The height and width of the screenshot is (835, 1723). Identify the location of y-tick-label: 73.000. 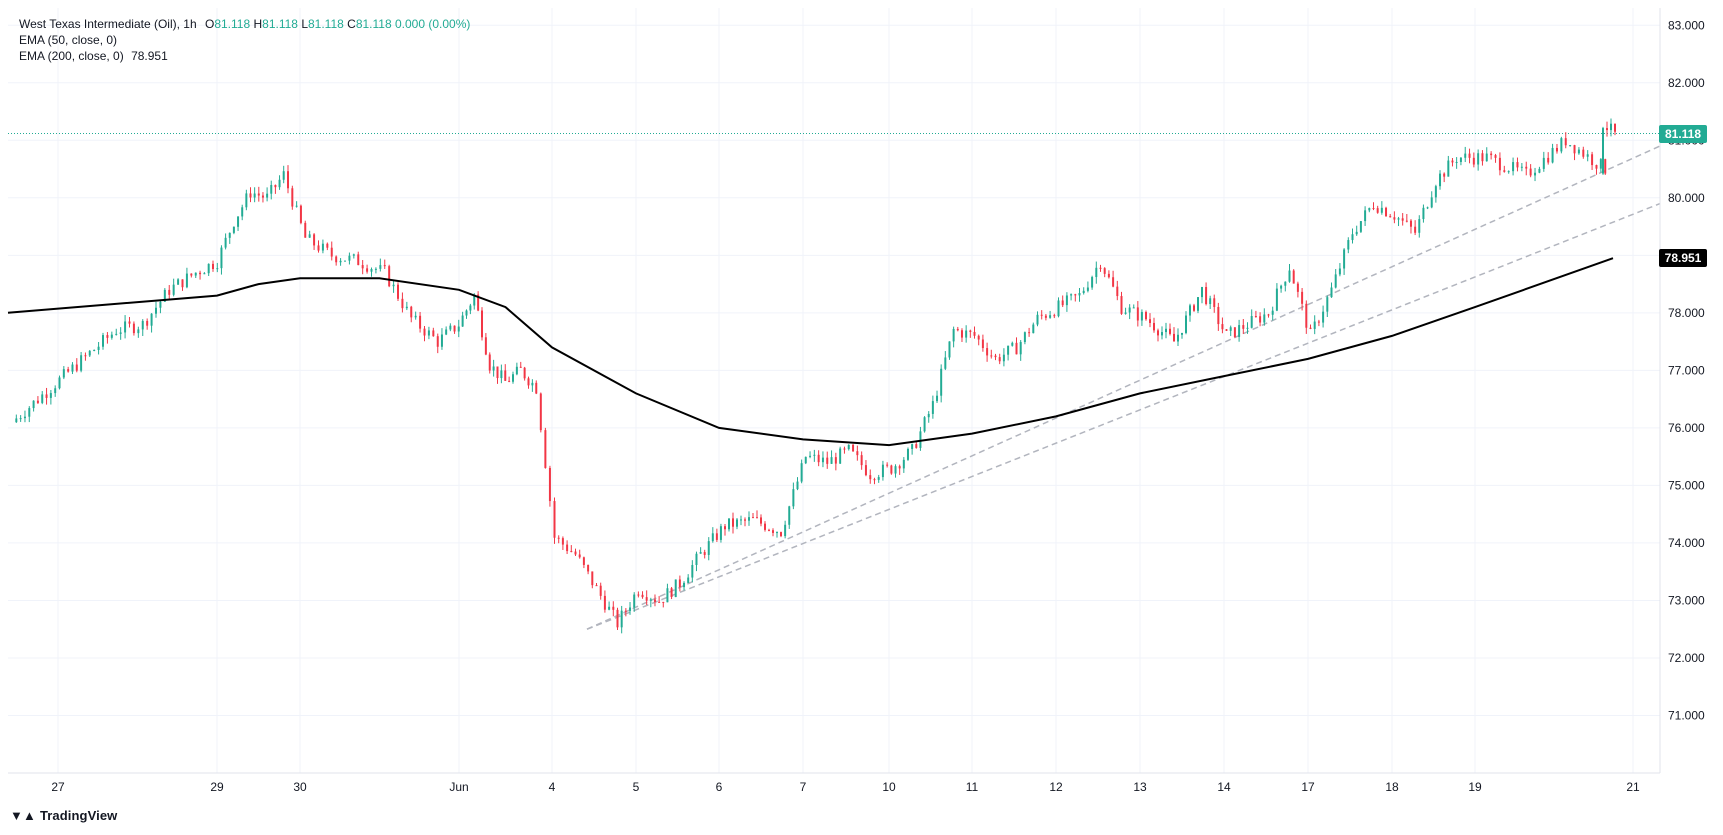
(1686, 600).